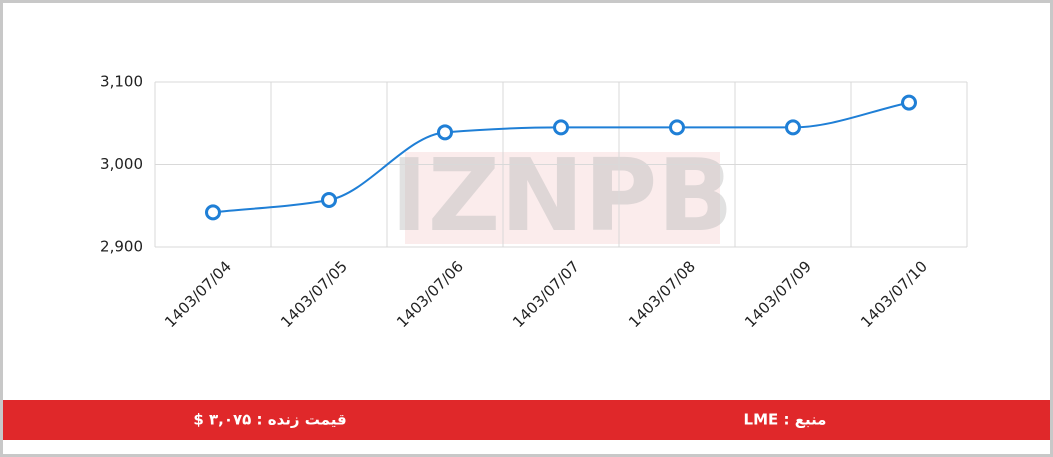 This screenshot has height=457, width=1053. Describe the element at coordinates (526, 420) in the screenshot. I see `footer-bar` at that location.